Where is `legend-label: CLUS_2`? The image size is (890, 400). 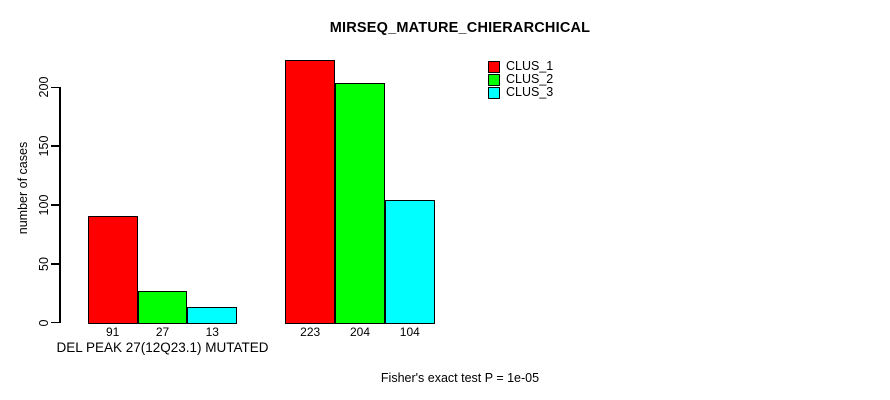 legend-label: CLUS_2 is located at coordinates (530, 79).